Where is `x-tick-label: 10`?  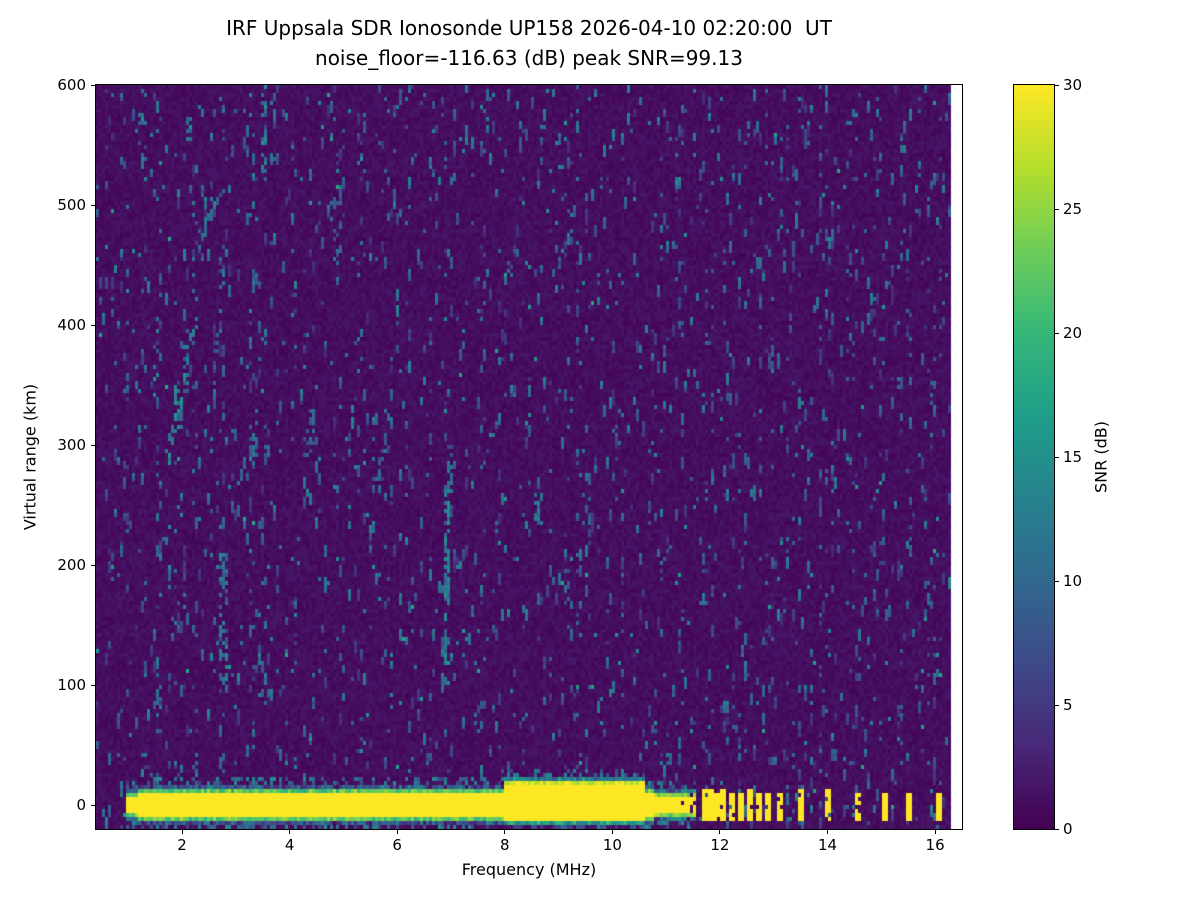 x-tick-label: 10 is located at coordinates (612, 845).